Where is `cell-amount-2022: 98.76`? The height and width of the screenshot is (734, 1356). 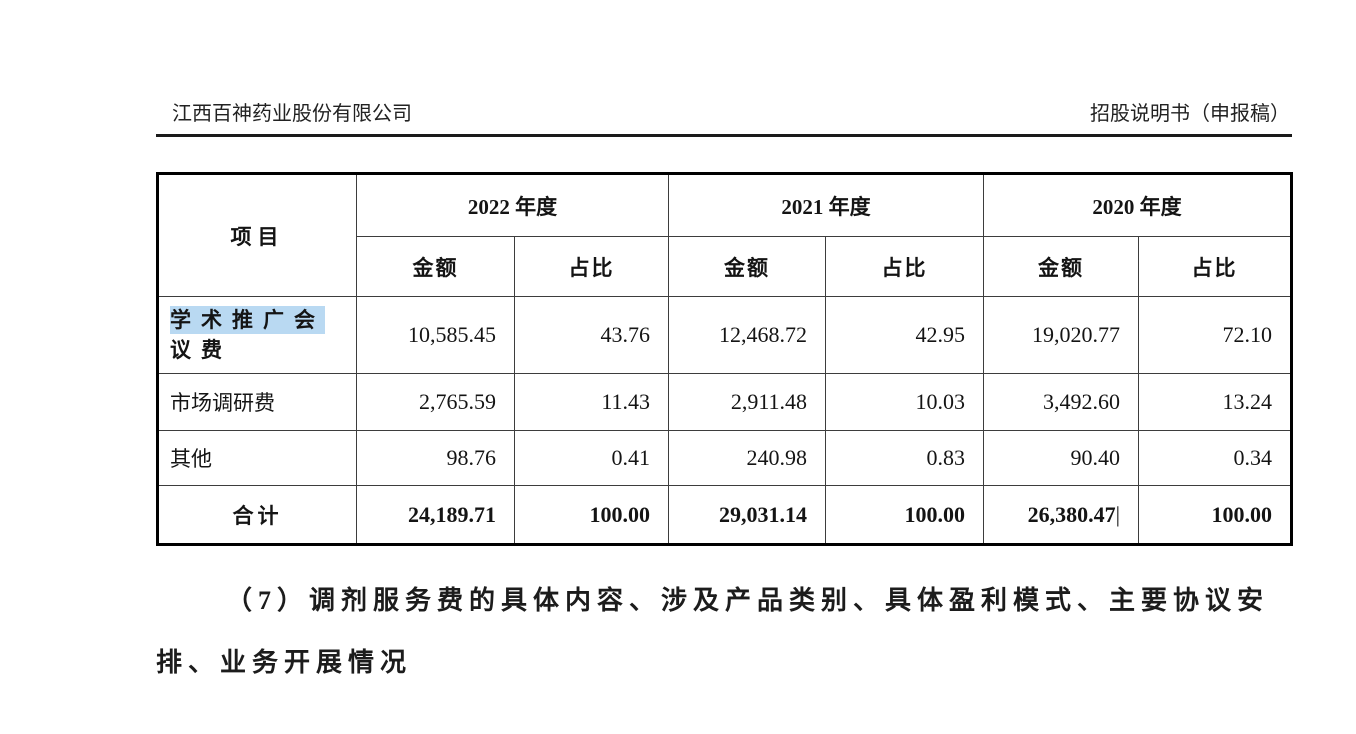 cell-amount-2022: 98.76 is located at coordinates (435, 458).